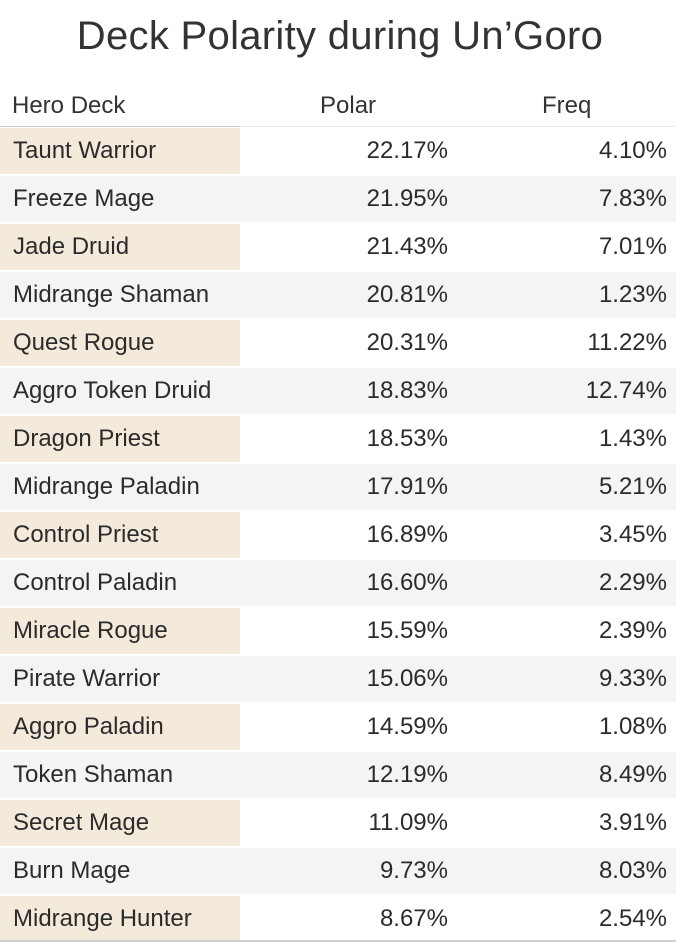  What do you see at coordinates (632, 822) in the screenshot?
I see `freq-value-cell: 3.91%` at bounding box center [632, 822].